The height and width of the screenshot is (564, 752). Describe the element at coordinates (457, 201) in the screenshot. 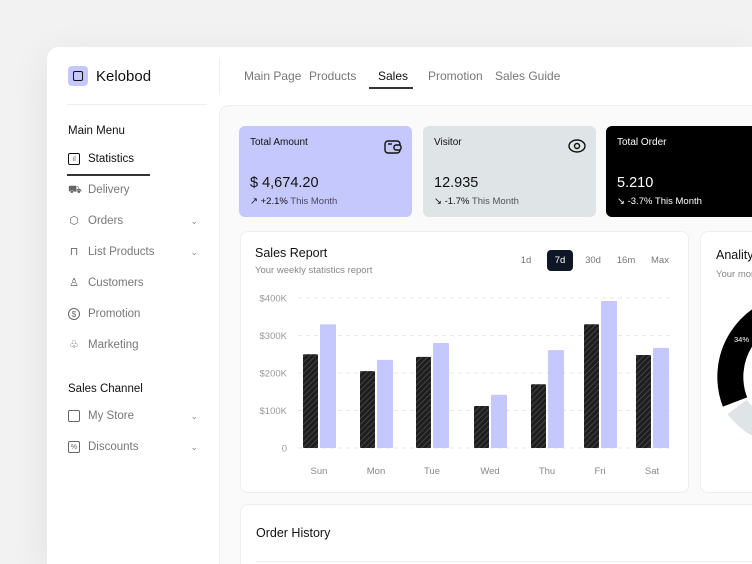

I see `change-percent: -1.7%` at that location.